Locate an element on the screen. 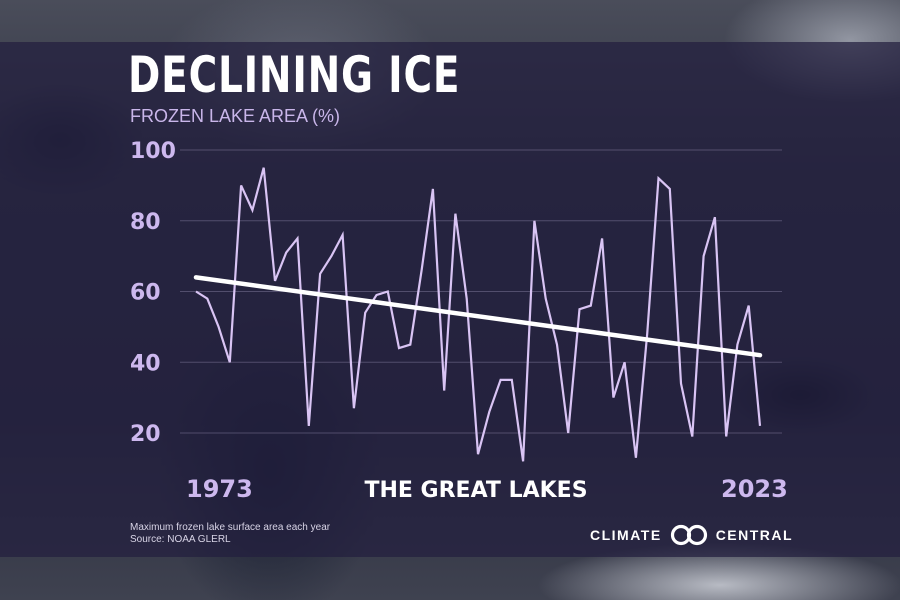 This screenshot has height=600, width=900. y-tick-label: 40 is located at coordinates (145, 363).